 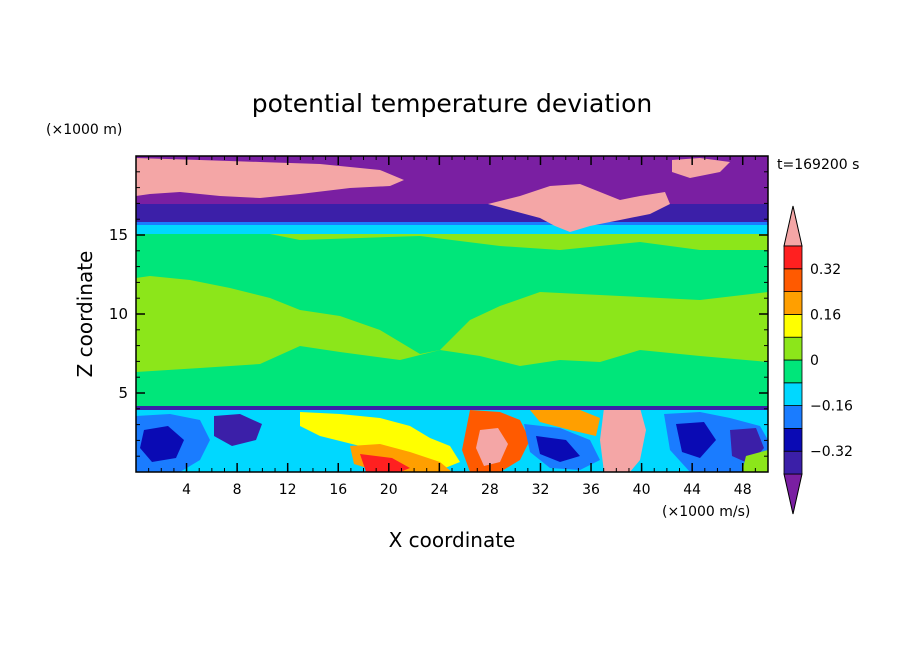 What do you see at coordinates (814, 361) in the screenshot?
I see `colorbar-tick-label: 0` at bounding box center [814, 361].